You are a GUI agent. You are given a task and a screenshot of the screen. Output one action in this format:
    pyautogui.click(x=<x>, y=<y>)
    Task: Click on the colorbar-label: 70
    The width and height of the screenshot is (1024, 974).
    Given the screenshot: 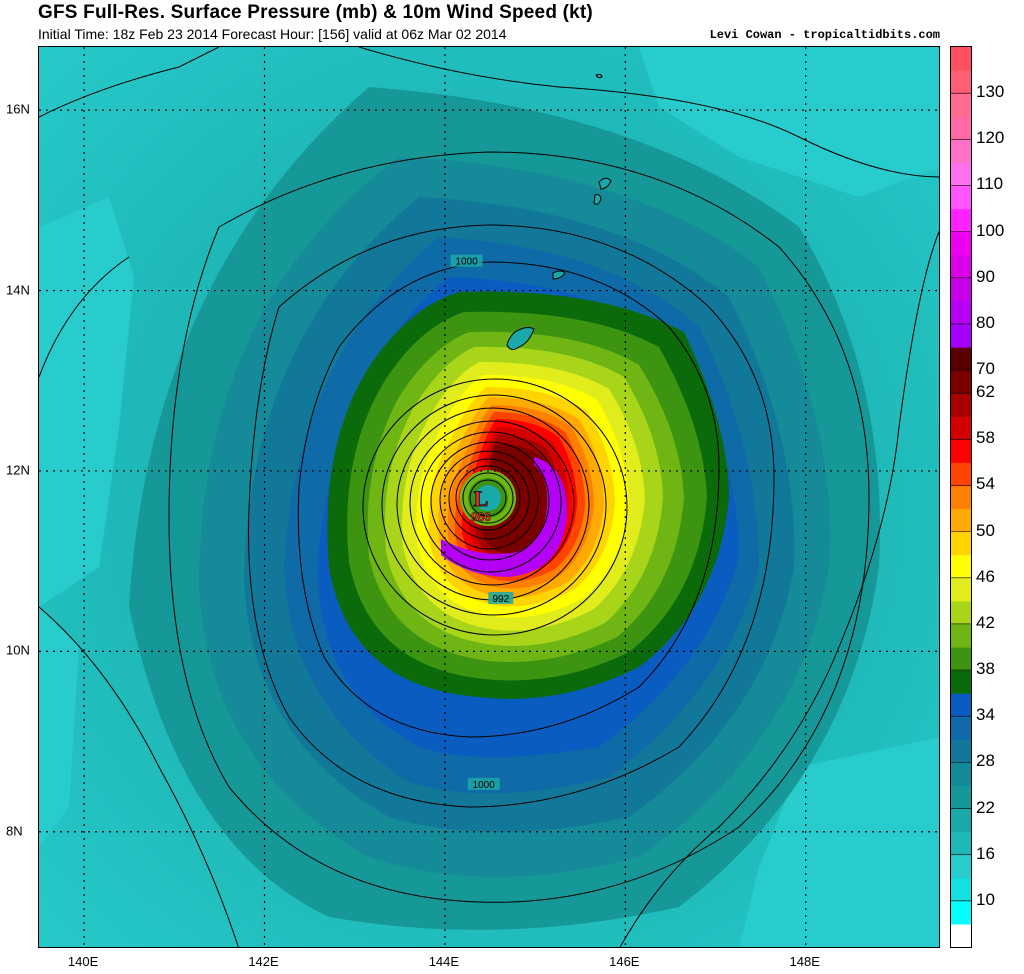 What is the action you would take?
    pyautogui.click(x=985, y=369)
    